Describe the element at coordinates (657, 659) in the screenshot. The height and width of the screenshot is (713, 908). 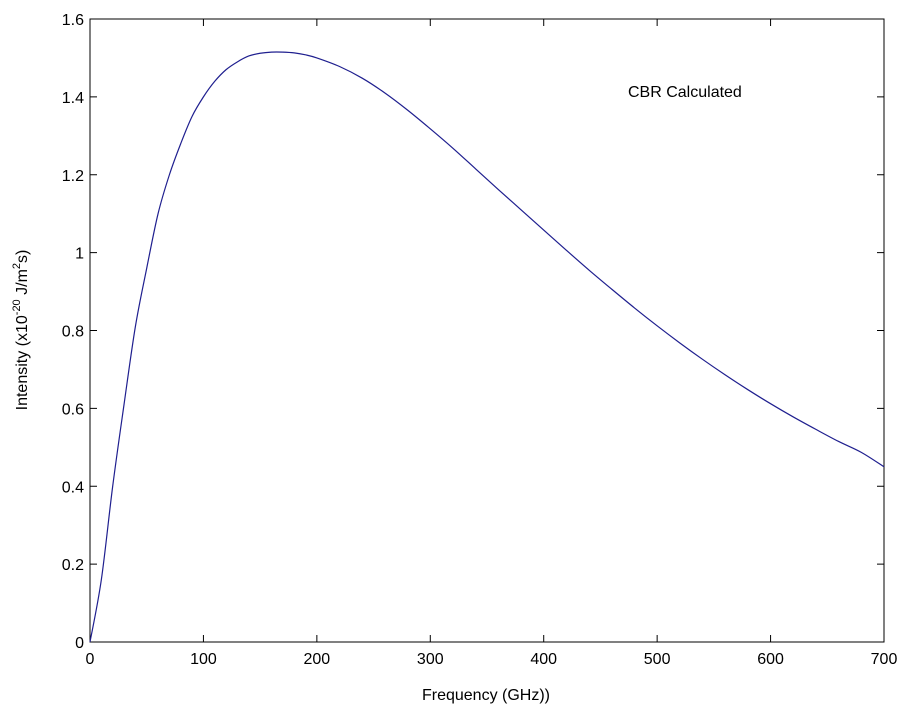
I see `x-tick-label: 500` at that location.